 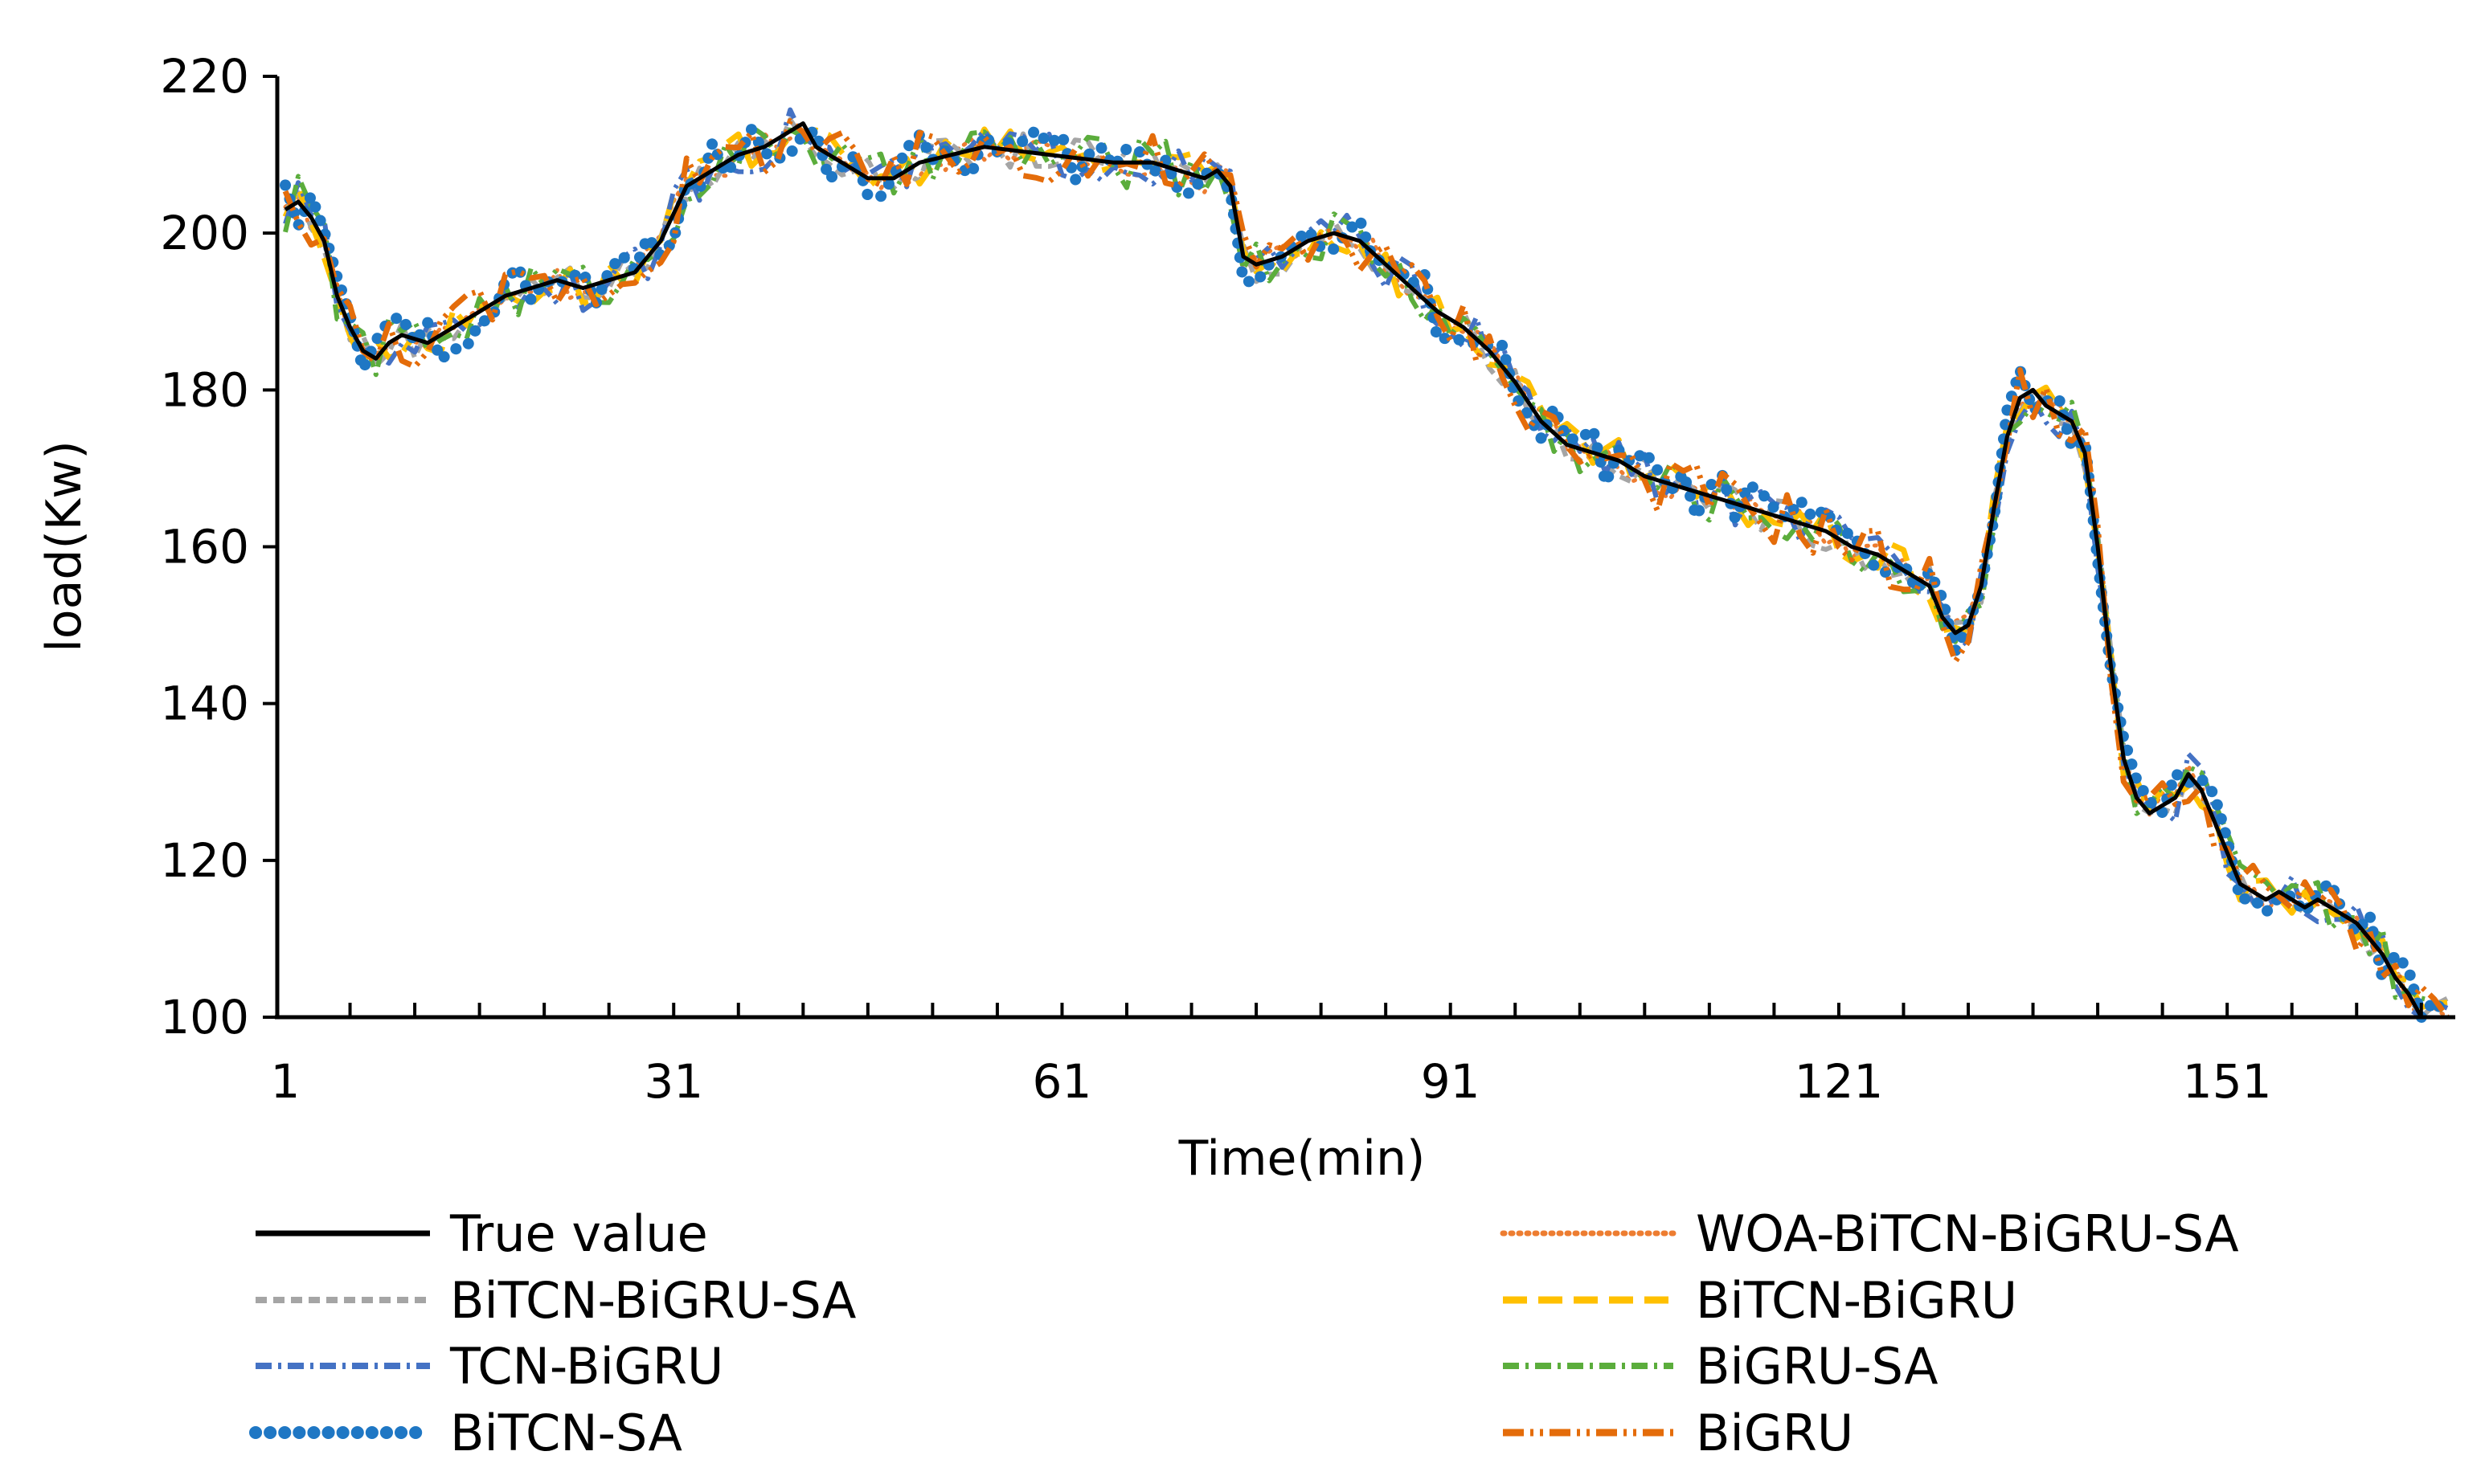 I want to click on y-tick-label: 180, so click(x=204, y=389).